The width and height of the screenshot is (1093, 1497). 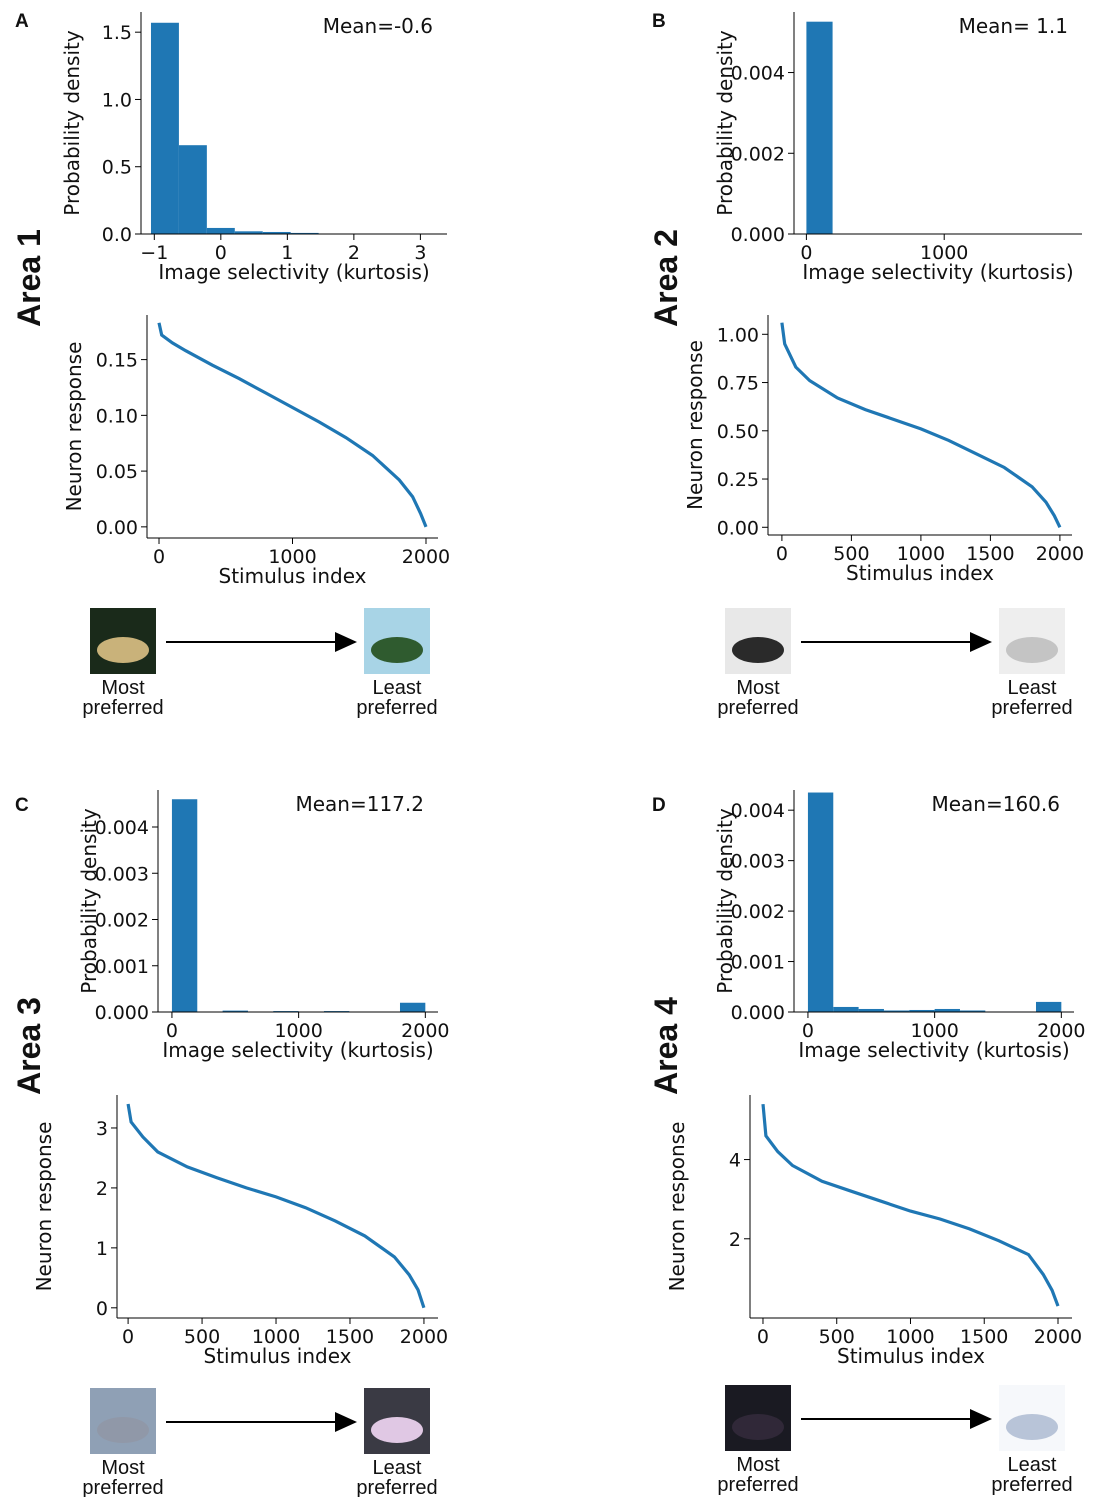 I want to click on annotation: Mean= 1.1, so click(x=1013, y=26).